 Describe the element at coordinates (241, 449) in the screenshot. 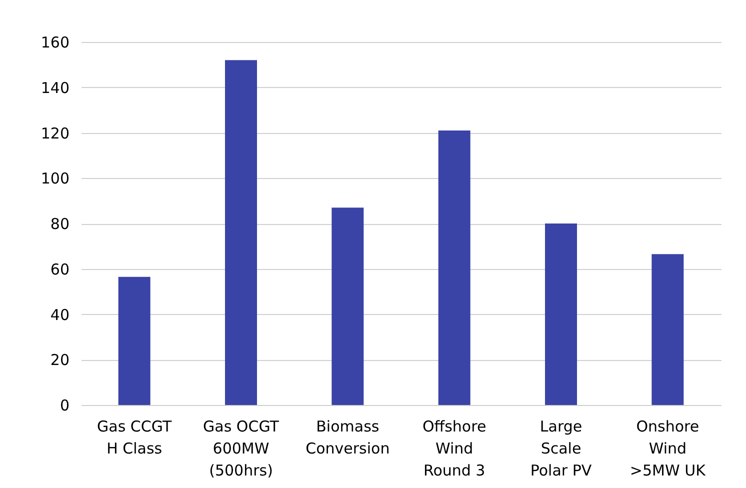

I see `x-tick-label: Gas OCGT 600MW (500hrs)` at that location.